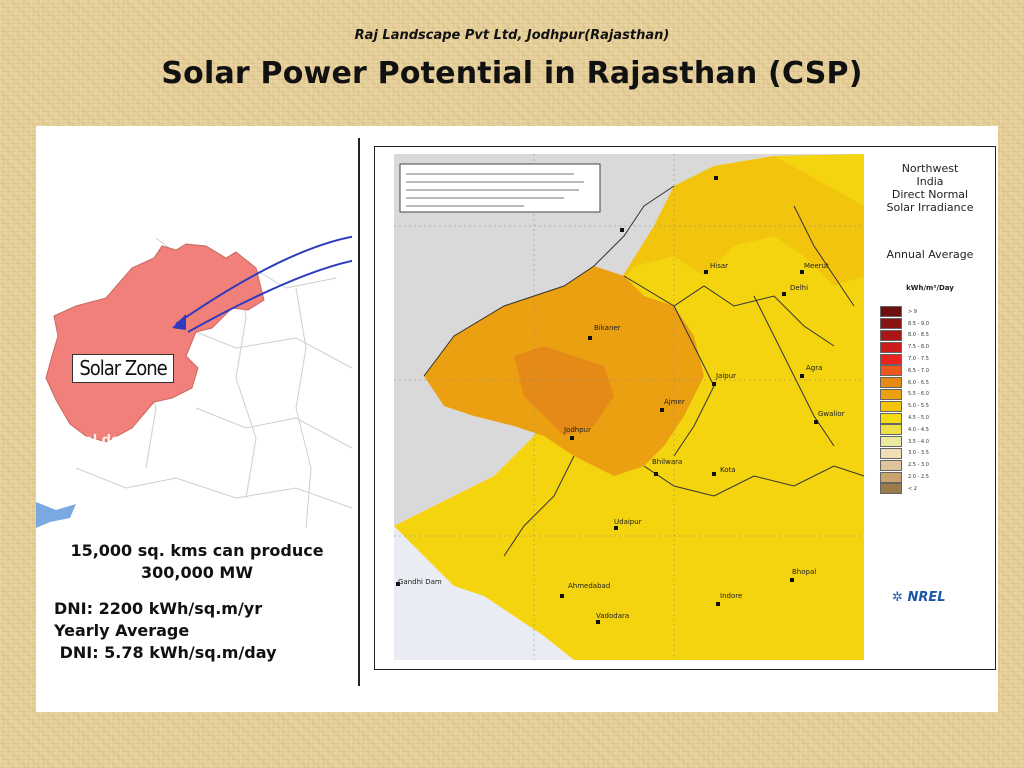  Describe the element at coordinates (589, 586) in the screenshot. I see `city-label-ahmedabad: Ahmedabad` at that location.